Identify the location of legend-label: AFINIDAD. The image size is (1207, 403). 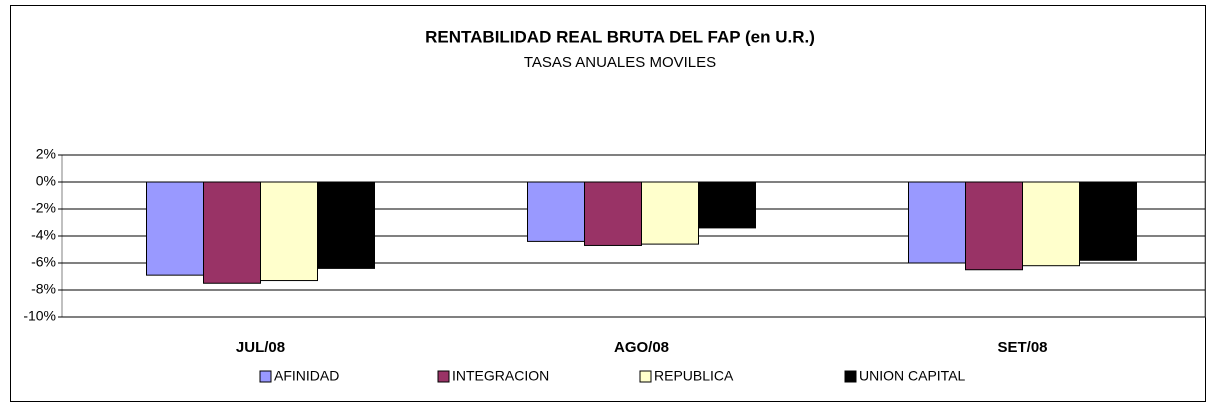
(306, 376).